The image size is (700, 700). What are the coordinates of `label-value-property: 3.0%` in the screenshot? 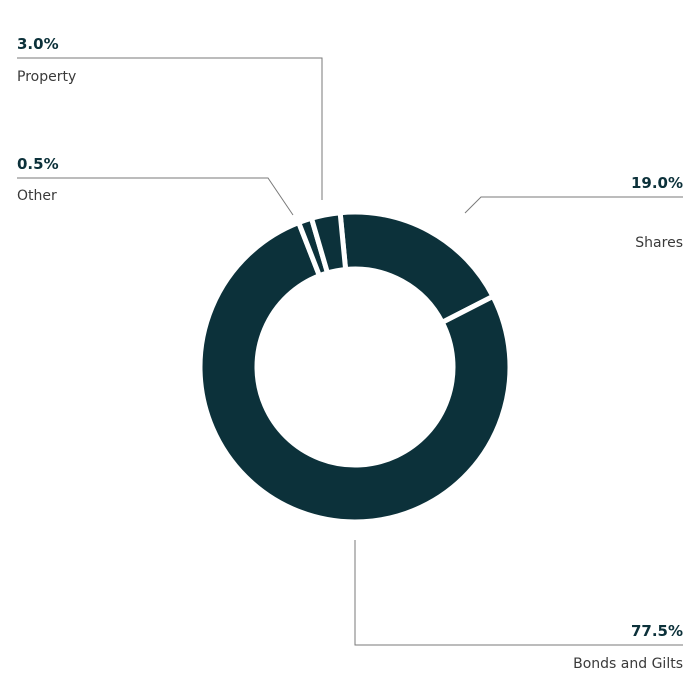 It's located at (38, 44).